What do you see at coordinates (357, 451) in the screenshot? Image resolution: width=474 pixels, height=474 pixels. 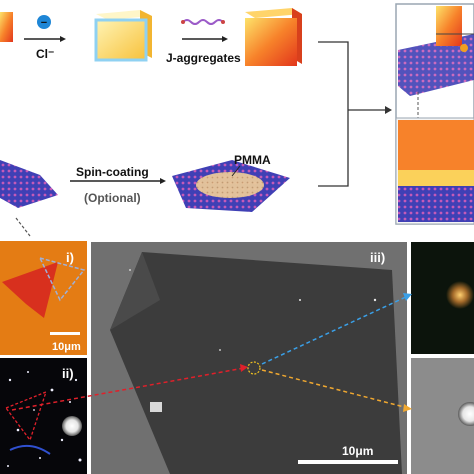 I see `panel-iii-scale-label: 10μm` at bounding box center [357, 451].